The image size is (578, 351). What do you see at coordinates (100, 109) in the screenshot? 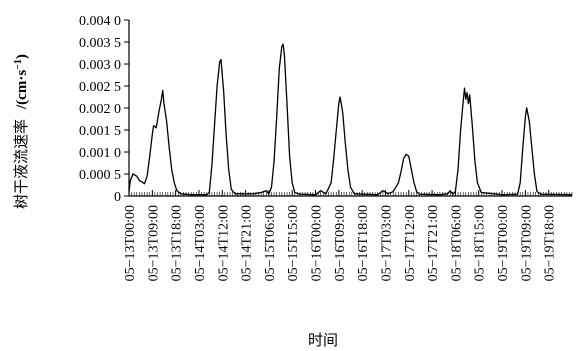
I see `y-tick-label: 0.002 0` at bounding box center [100, 109].